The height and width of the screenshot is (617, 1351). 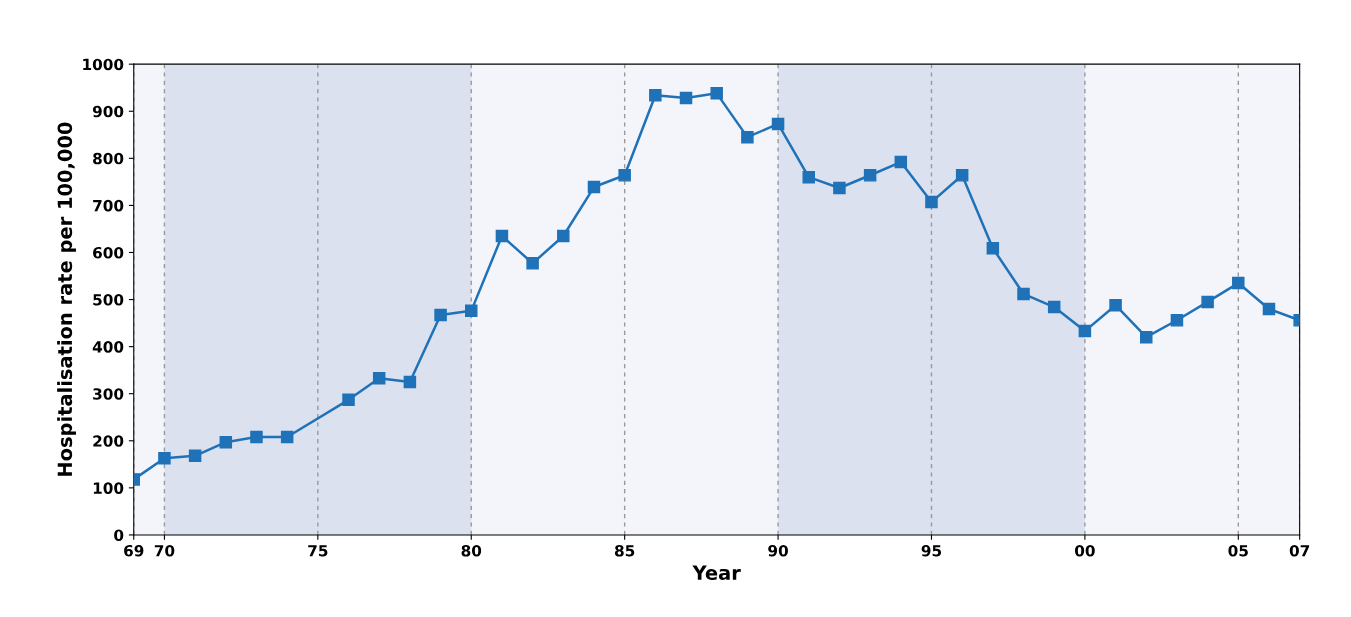 I want to click on y-tick-label: 300, so click(x=108, y=394).